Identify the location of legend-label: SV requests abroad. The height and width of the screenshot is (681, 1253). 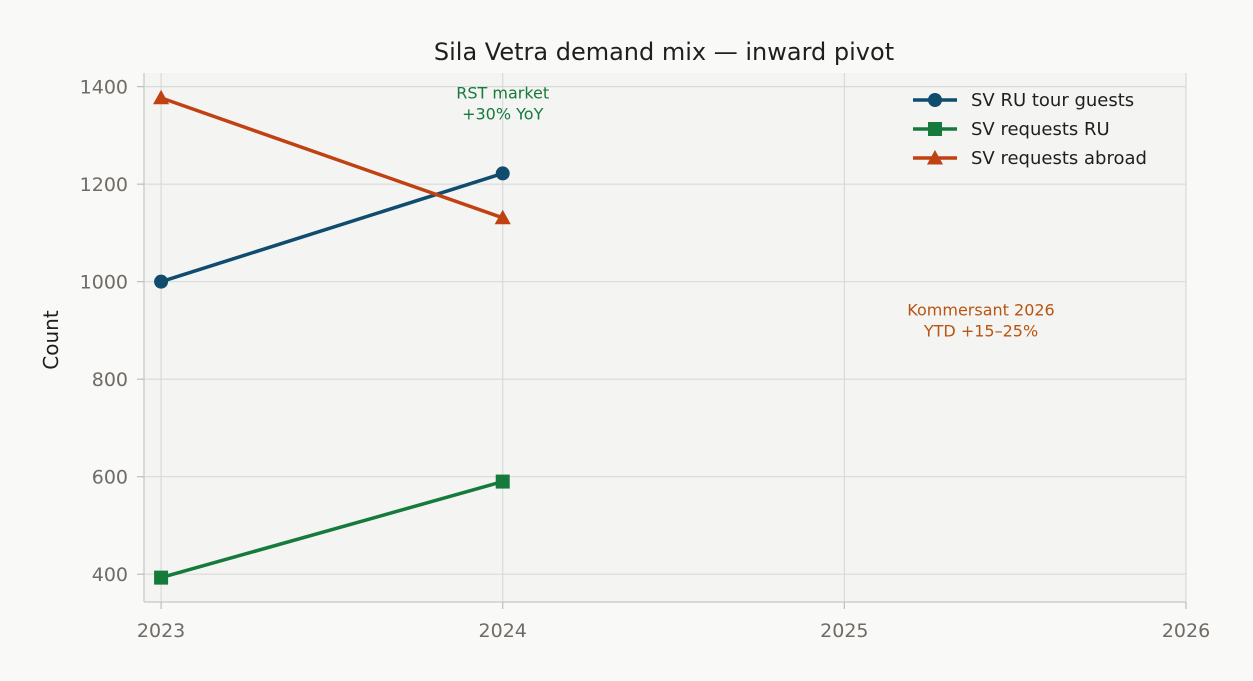
(1059, 158).